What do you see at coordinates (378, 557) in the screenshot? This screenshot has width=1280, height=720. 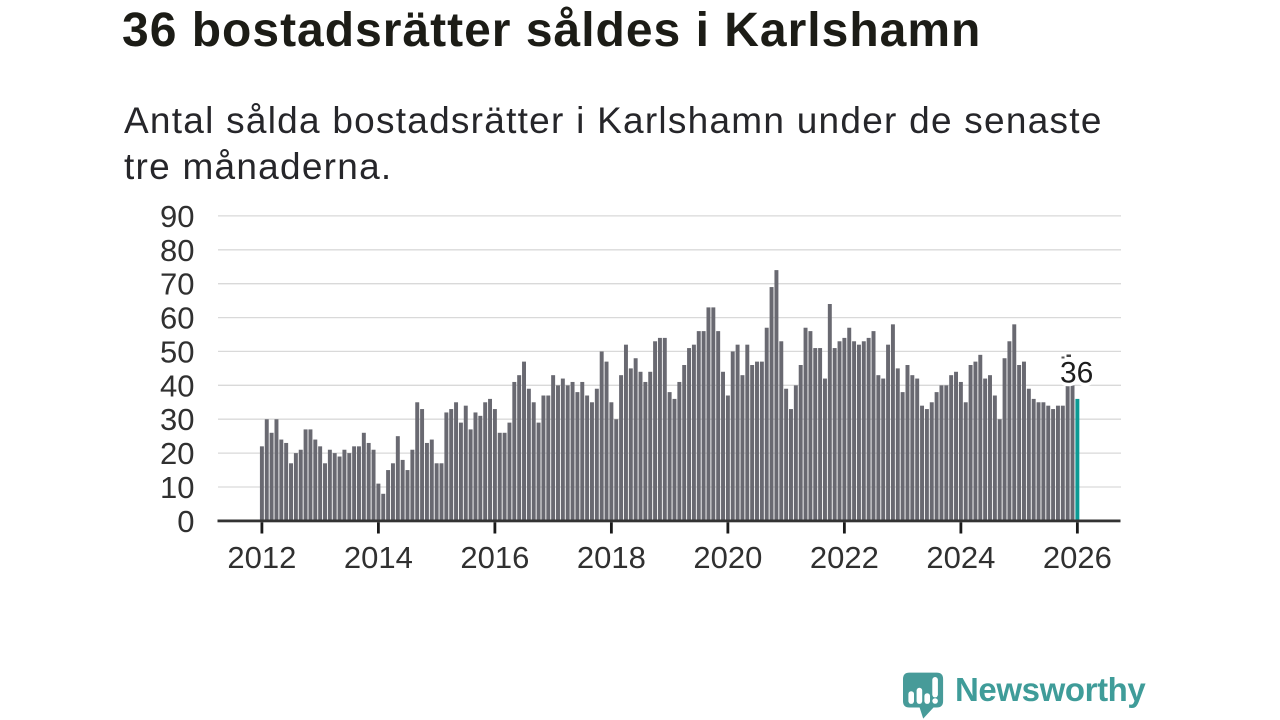 I see `svg-text: 2014` at bounding box center [378, 557].